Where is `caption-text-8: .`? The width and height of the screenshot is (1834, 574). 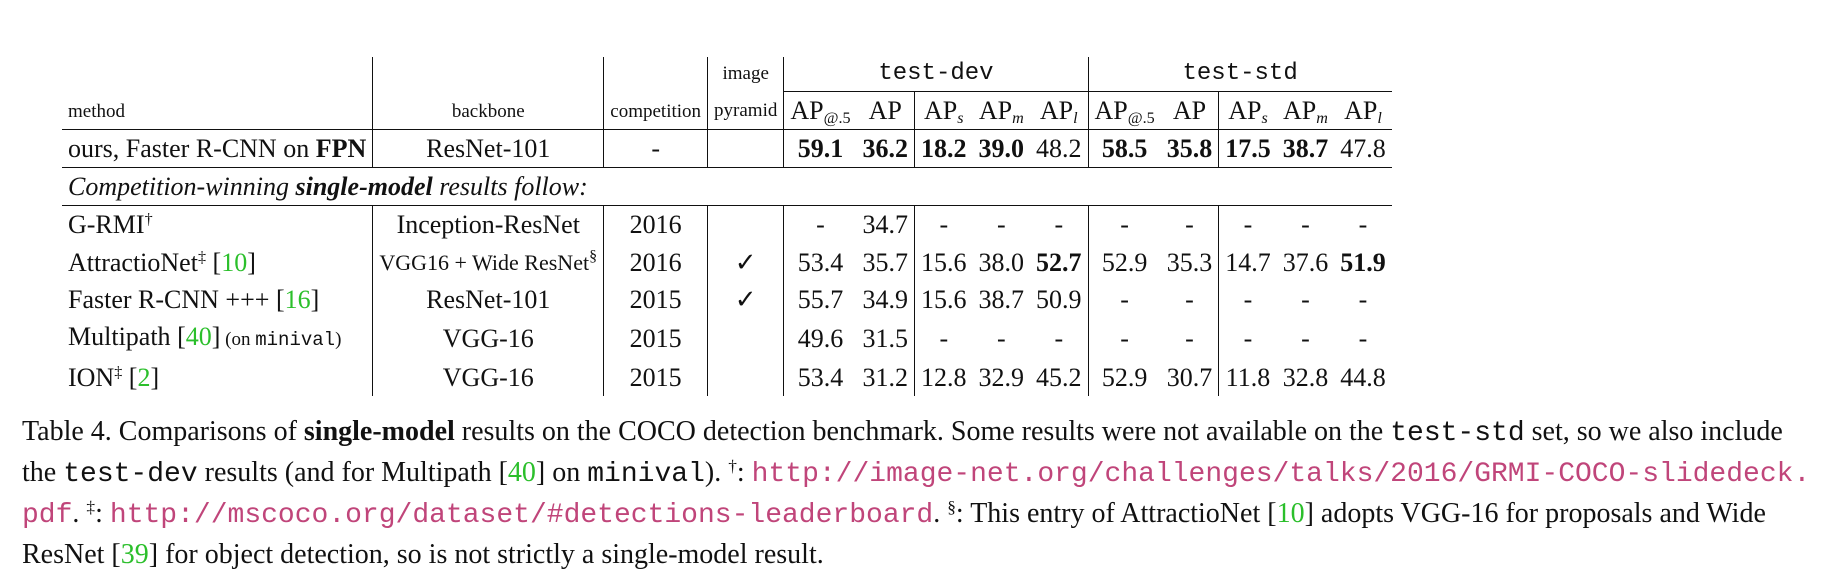
caption-text-8: . is located at coordinates (79, 513).